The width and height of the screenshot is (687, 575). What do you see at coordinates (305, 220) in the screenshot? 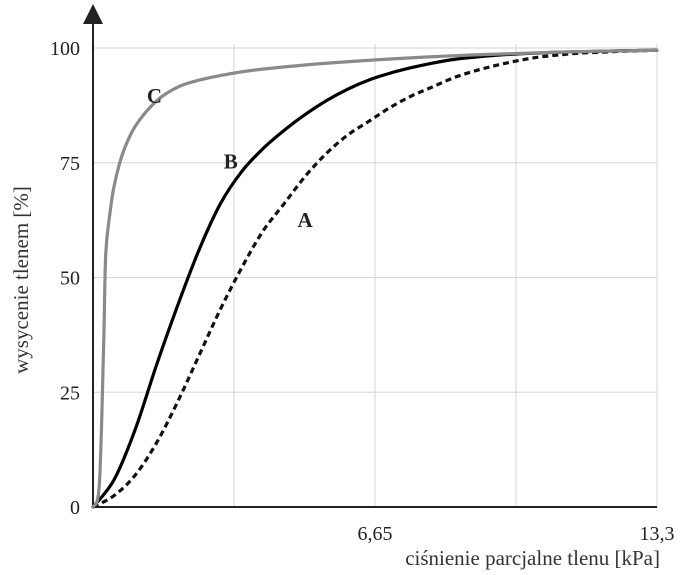
I see `curve-label-a: A` at bounding box center [305, 220].